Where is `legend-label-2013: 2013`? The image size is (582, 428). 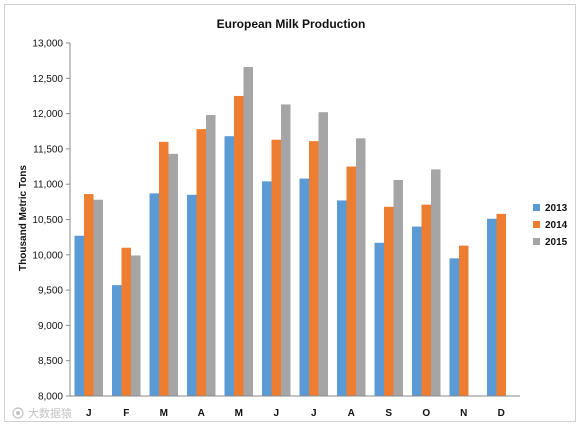
legend-label-2013: 2013 is located at coordinates (556, 208).